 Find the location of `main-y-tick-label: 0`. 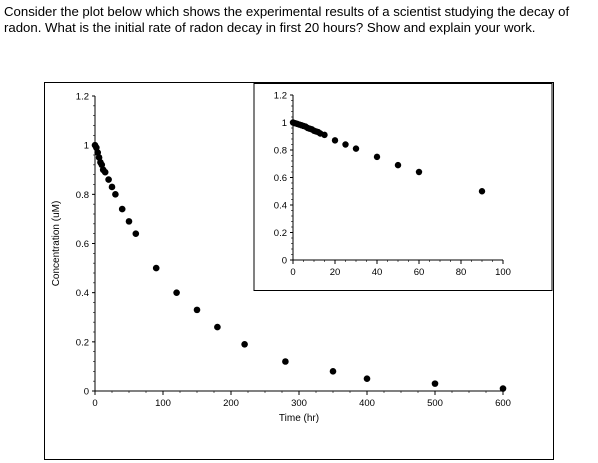

main-y-tick-label: 0 is located at coordinates (86, 392).